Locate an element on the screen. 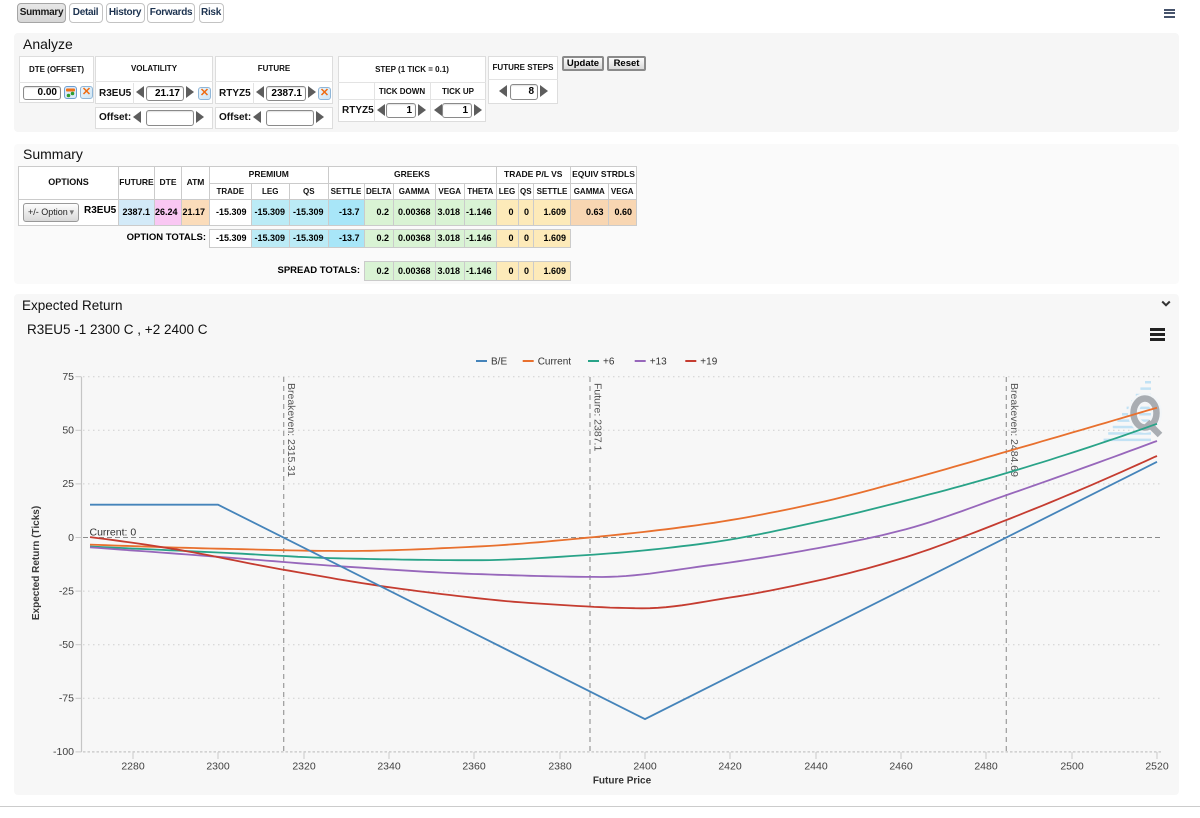  svg-text: 2400 is located at coordinates (645, 767).